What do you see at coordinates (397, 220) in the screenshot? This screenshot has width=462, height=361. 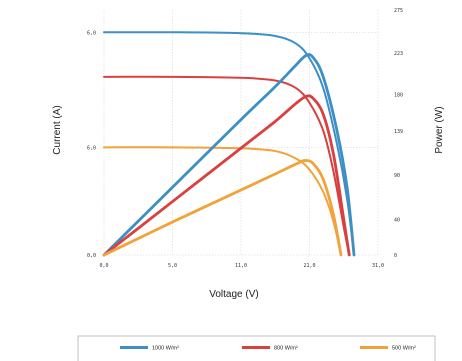 I see `y-right-tick-label: 40` at bounding box center [397, 220].